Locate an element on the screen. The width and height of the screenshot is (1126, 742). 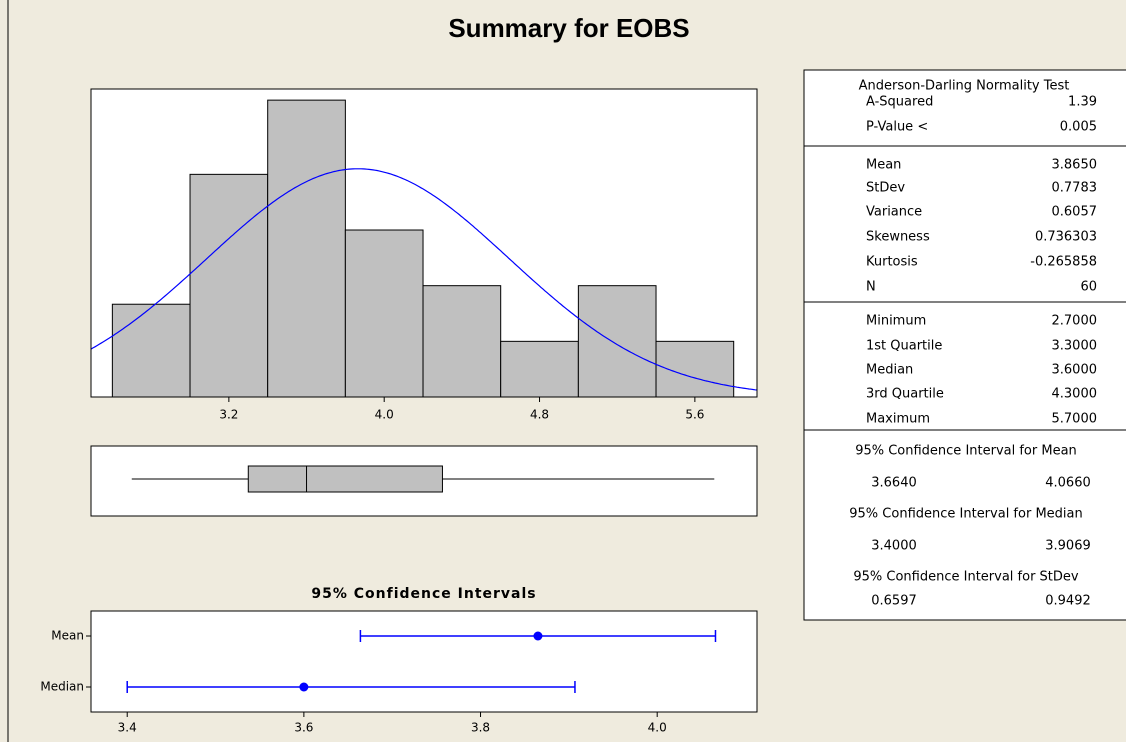
stat-value: 0.736303 is located at coordinates (1066, 237).